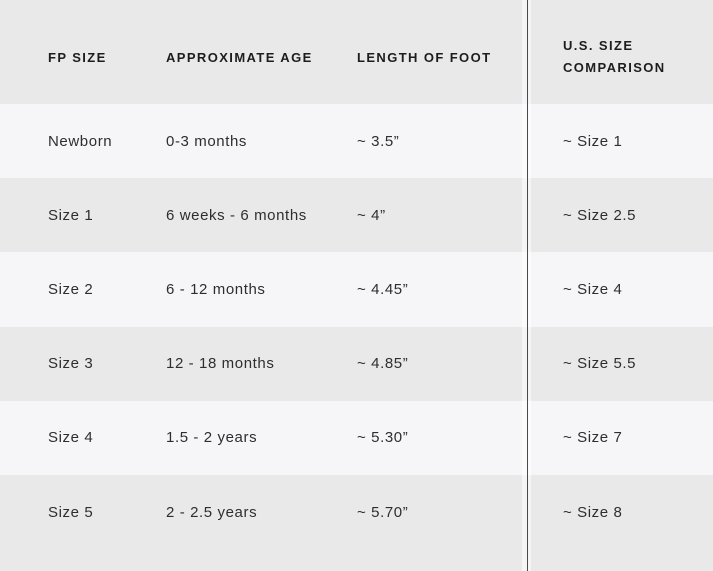 The width and height of the screenshot is (713, 571). I want to click on fp-size-cell: Size 5, so click(71, 512).